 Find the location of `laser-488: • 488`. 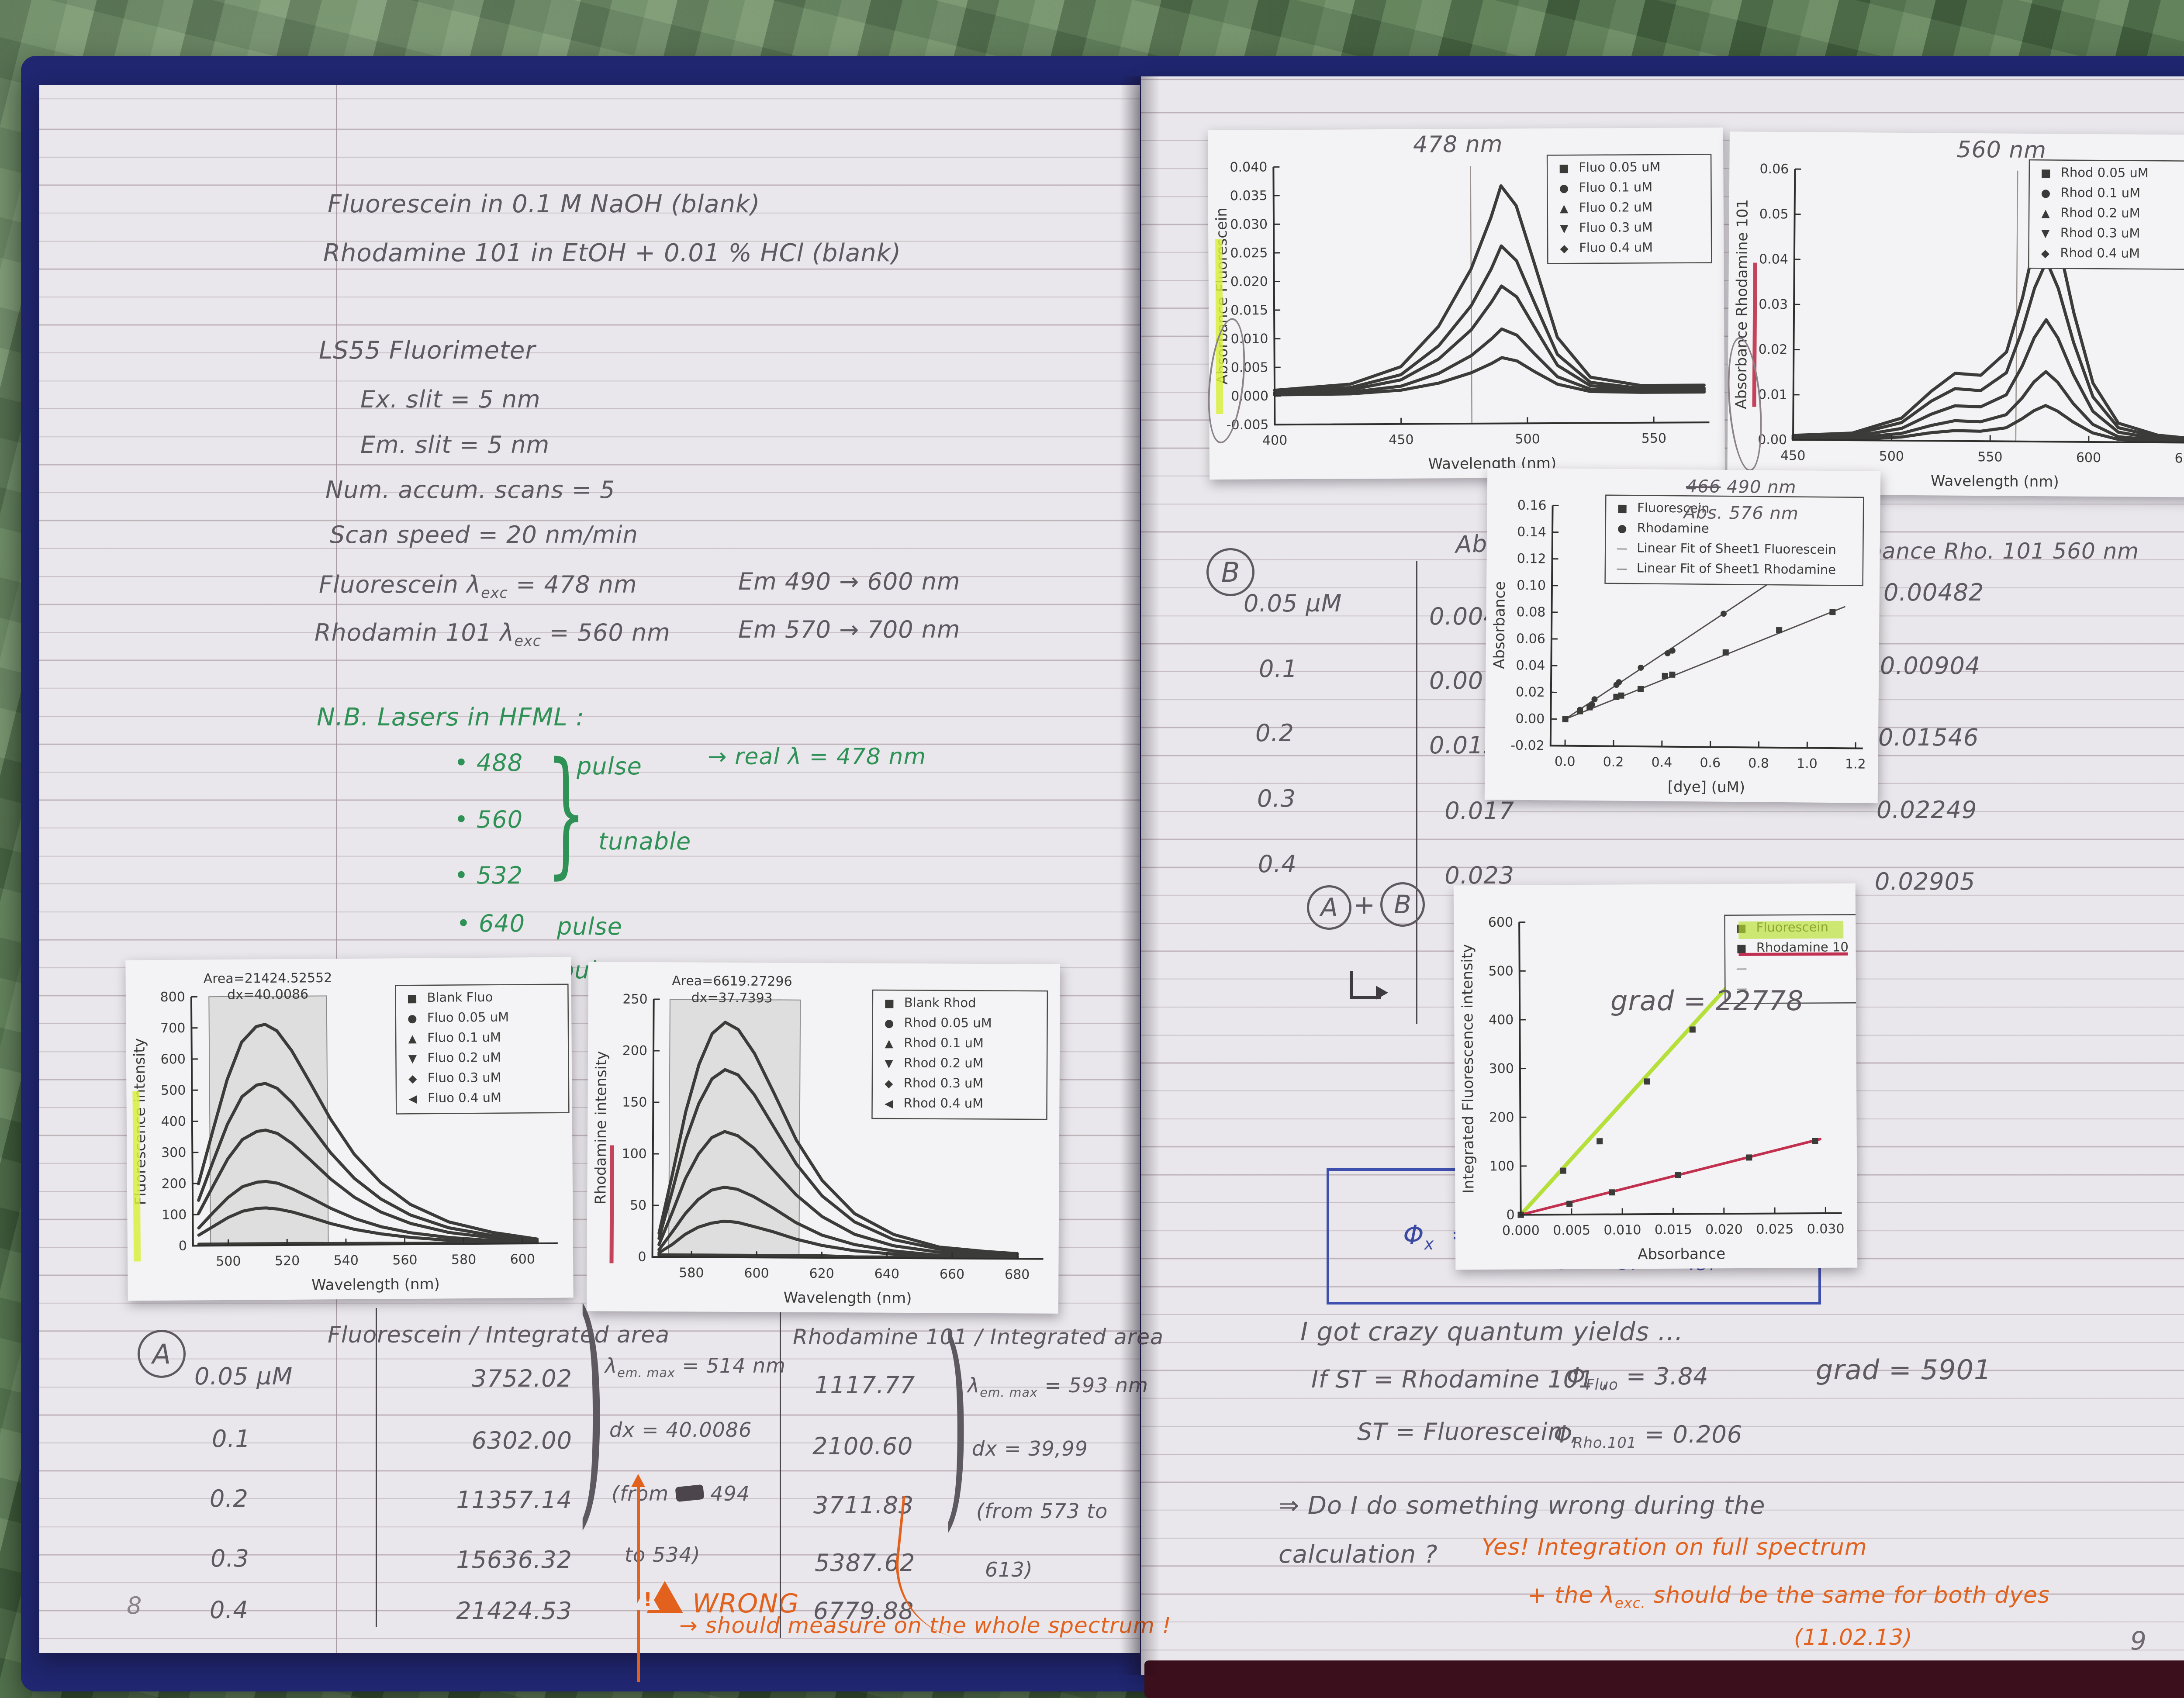

laser-488: • 488 is located at coordinates (488, 763).